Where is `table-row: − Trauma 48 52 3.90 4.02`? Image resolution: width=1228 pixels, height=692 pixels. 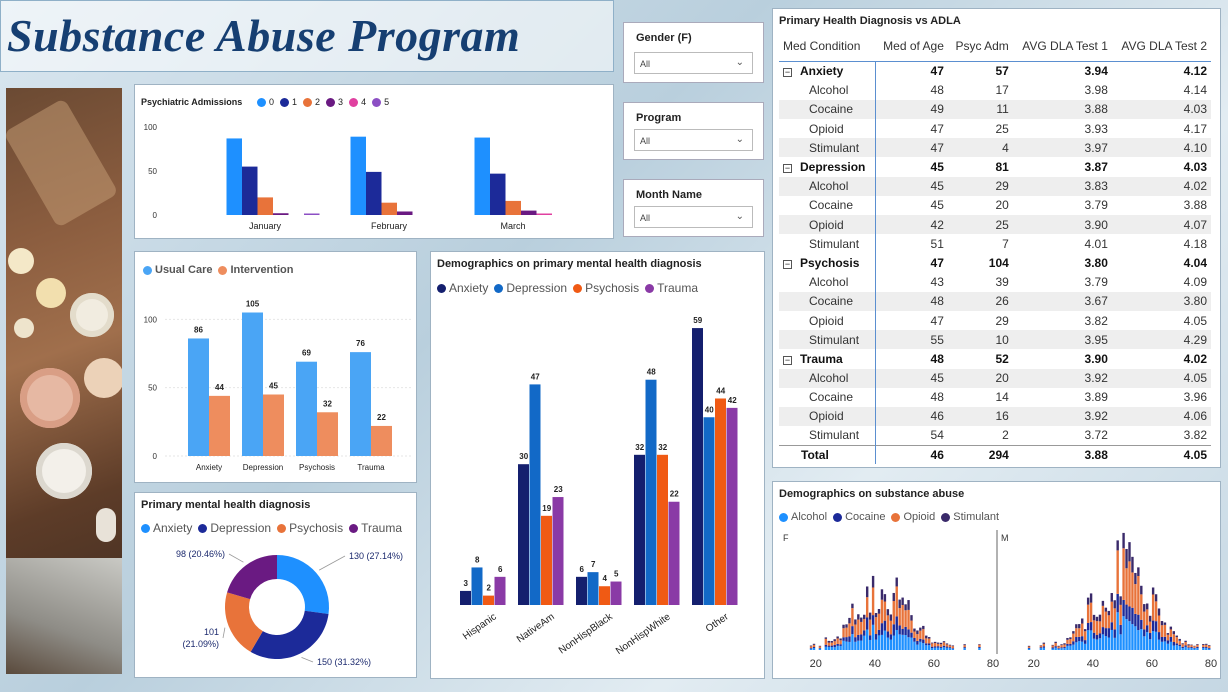 table-row: − Trauma 48 52 3.90 4.02 is located at coordinates (995, 359).